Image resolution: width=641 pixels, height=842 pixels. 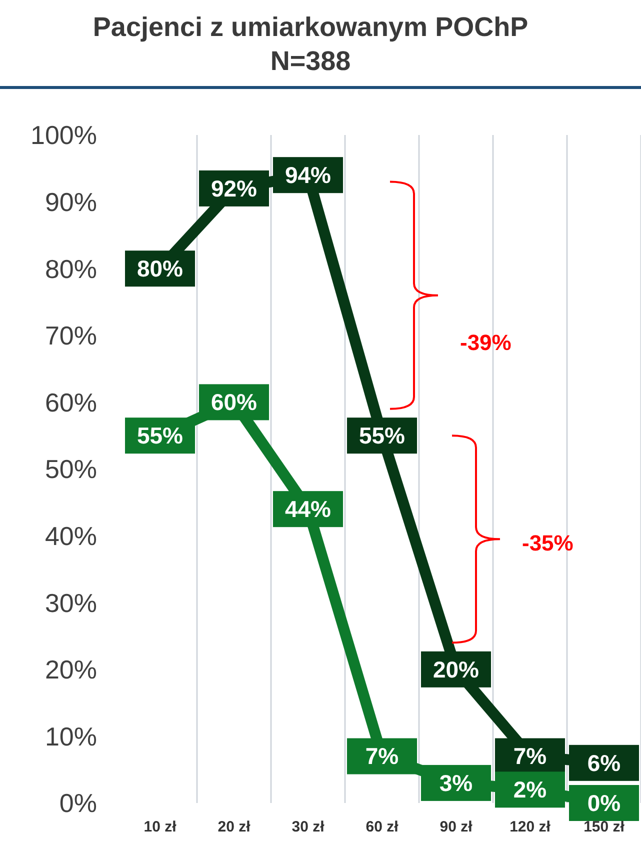 I want to click on data-label: 6%, so click(x=604, y=763).